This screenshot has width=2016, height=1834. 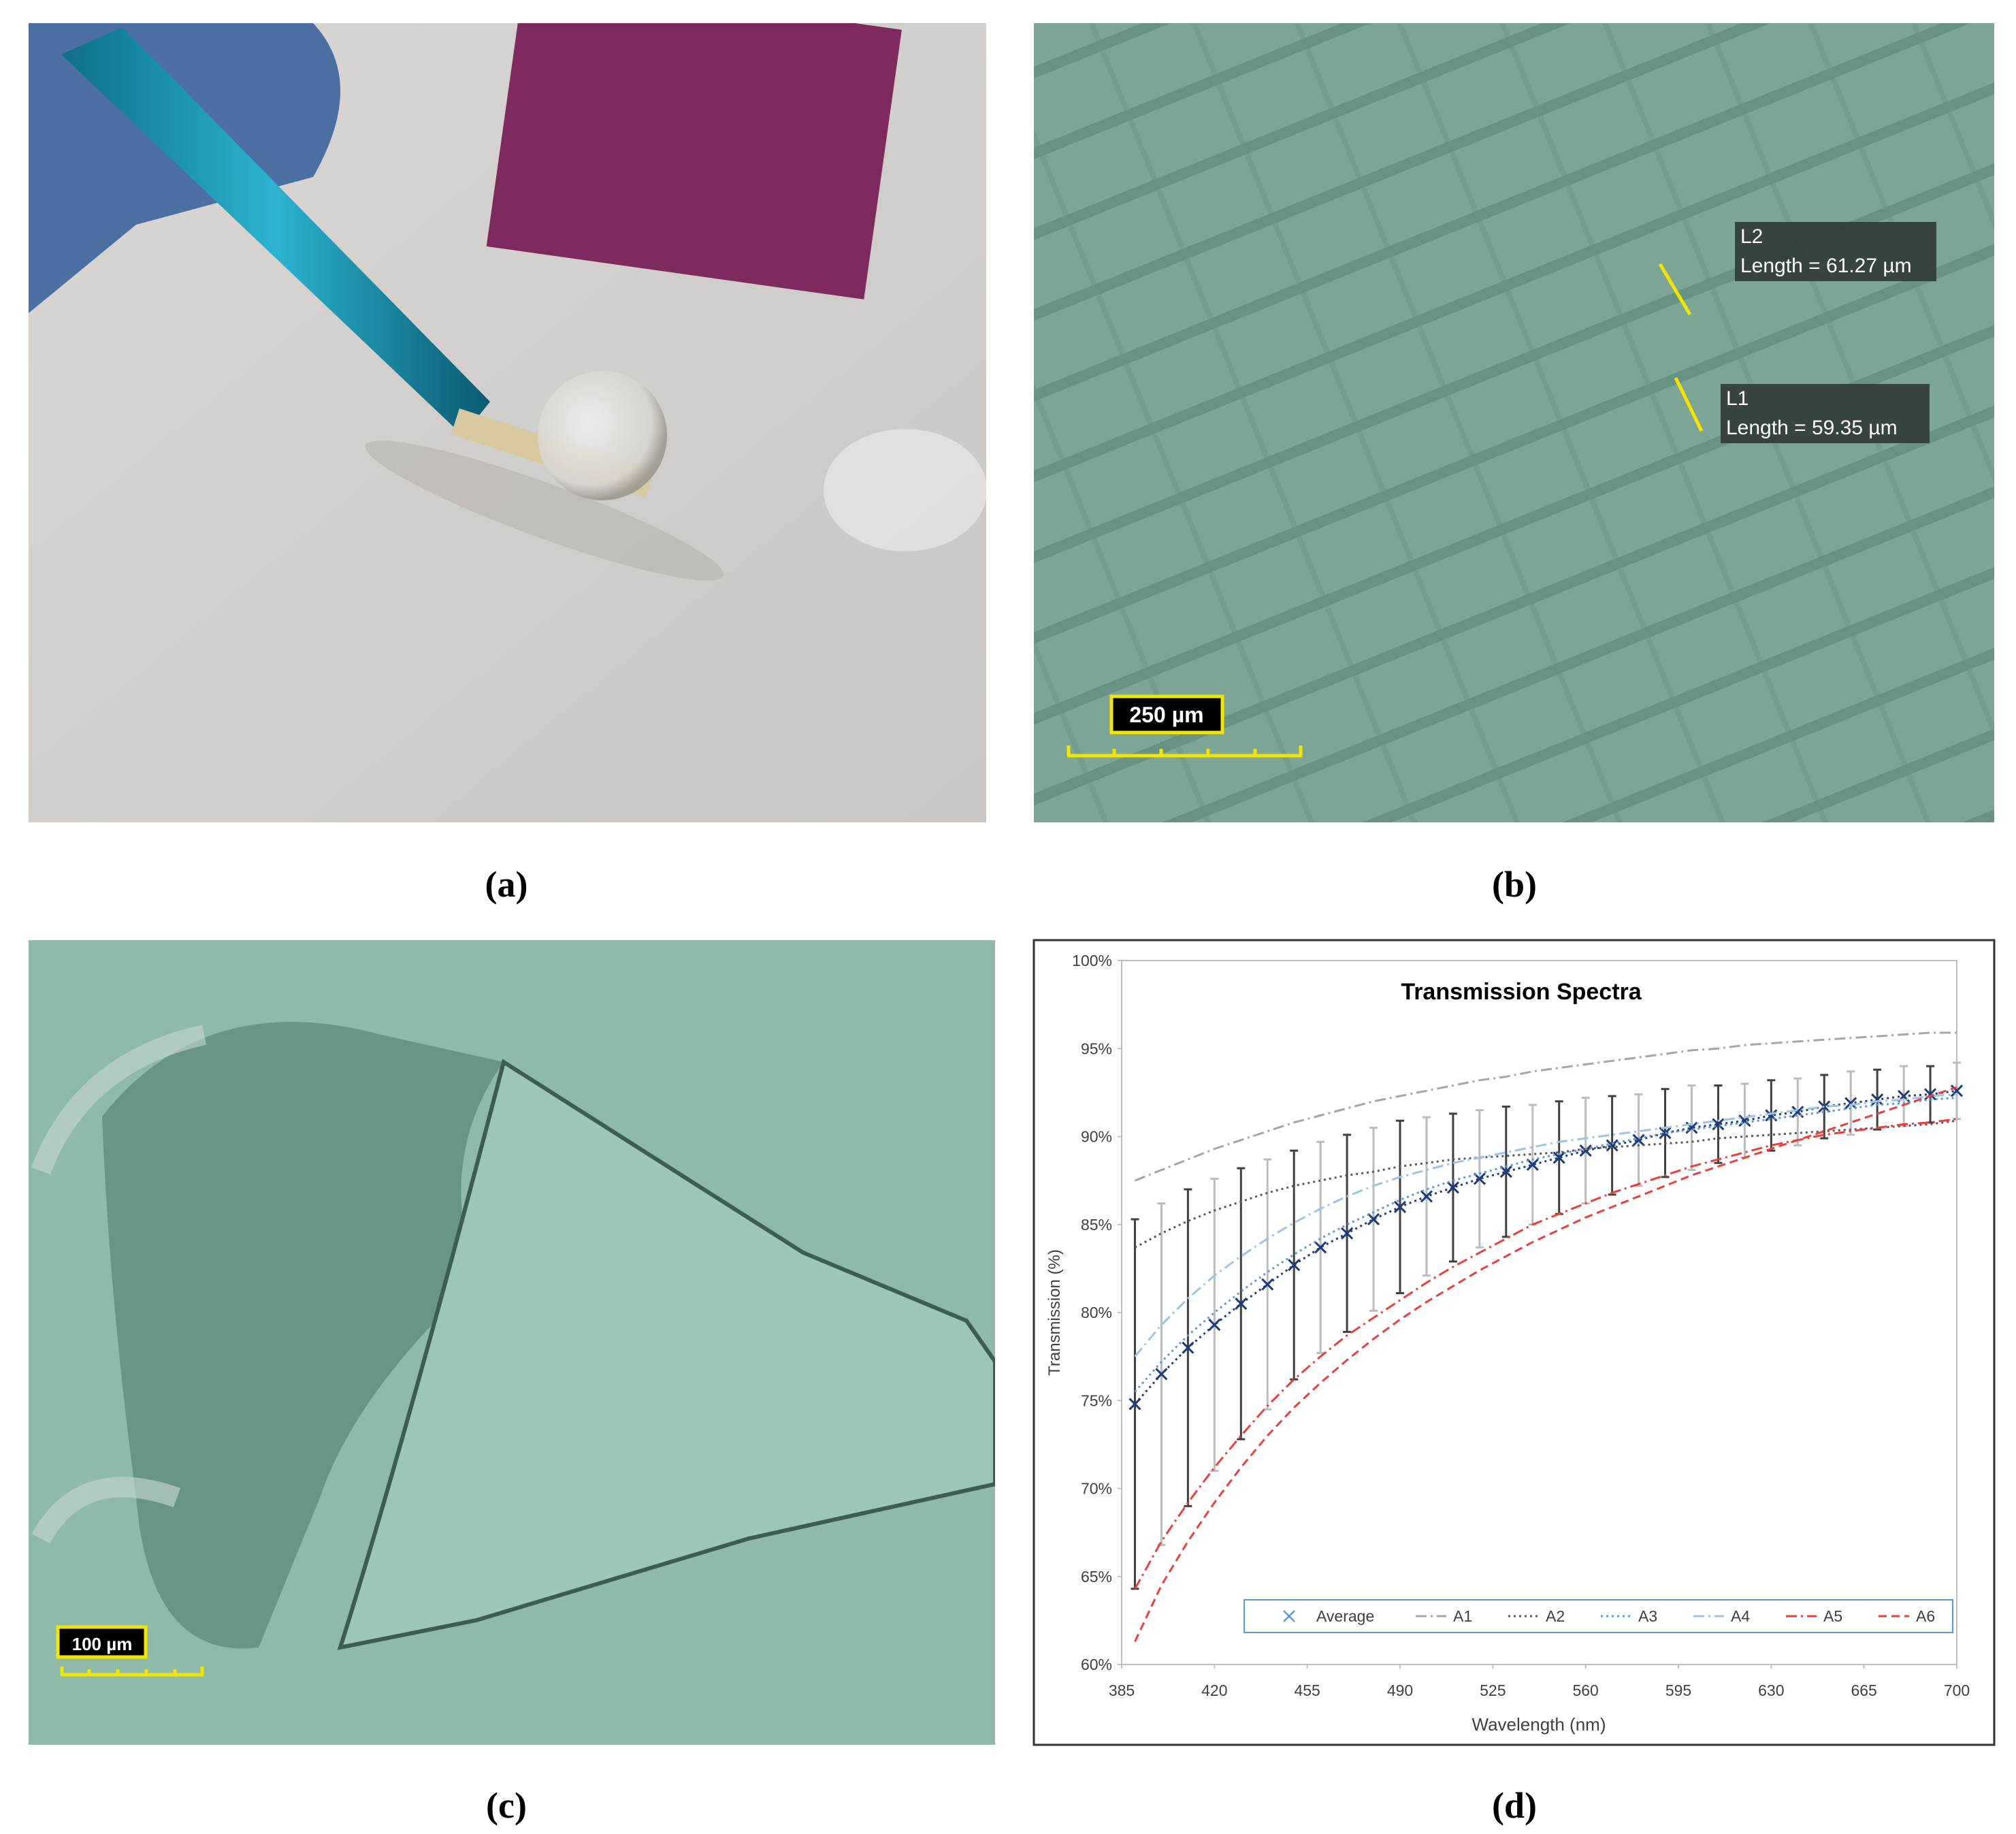 What do you see at coordinates (1957, 1690) in the screenshot?
I see `x-tick-label: 700` at bounding box center [1957, 1690].